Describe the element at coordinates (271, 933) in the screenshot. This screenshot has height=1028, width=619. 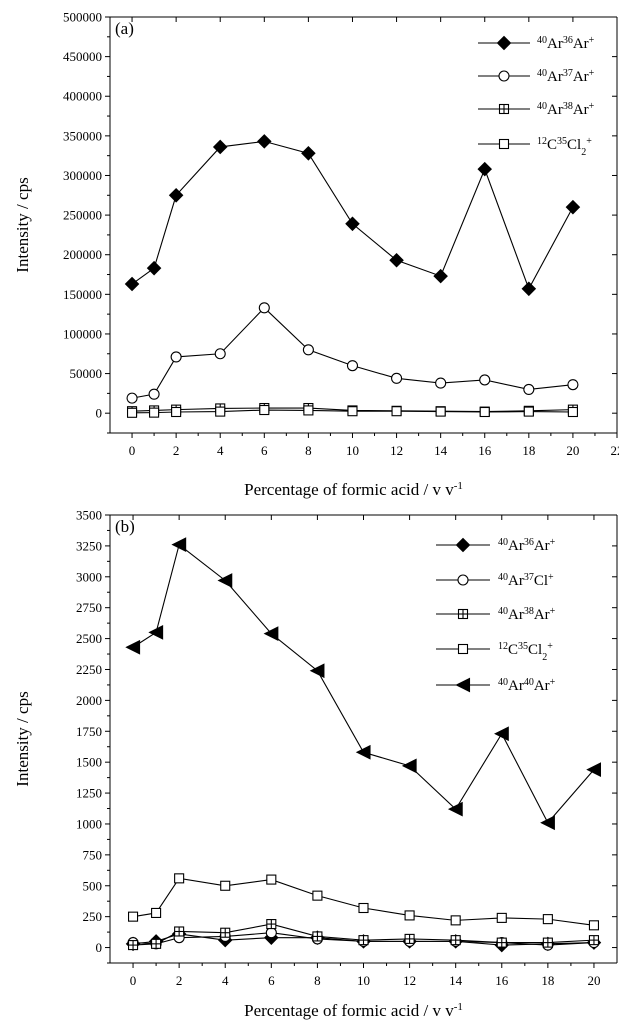
I see `panel-b-series-1-point` at that location.